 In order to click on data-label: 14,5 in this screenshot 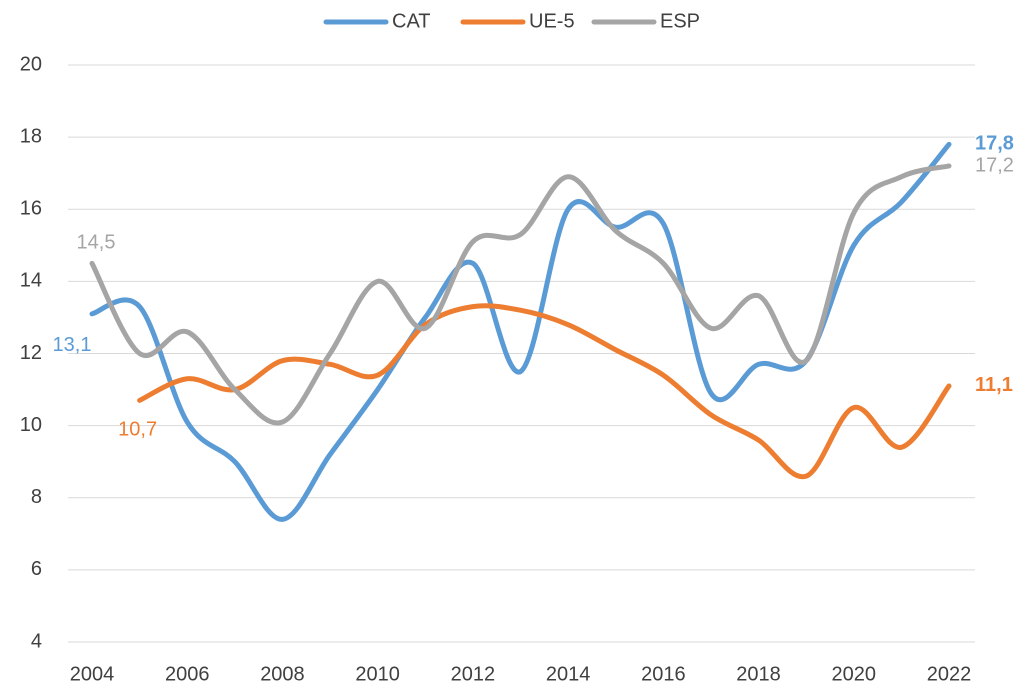, I will do `click(96, 243)`.